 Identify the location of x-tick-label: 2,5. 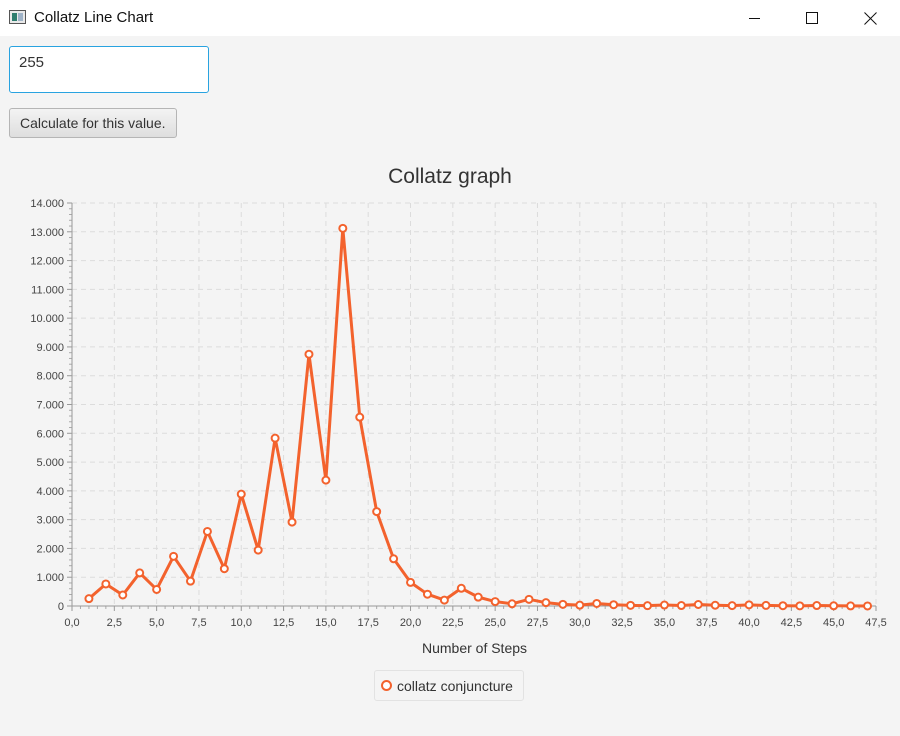
(114, 623).